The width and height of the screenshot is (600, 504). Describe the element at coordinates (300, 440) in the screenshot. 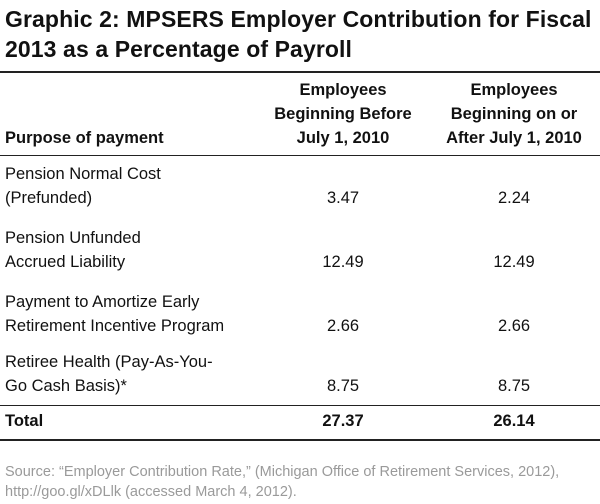

I see `table-bottom-rule` at that location.